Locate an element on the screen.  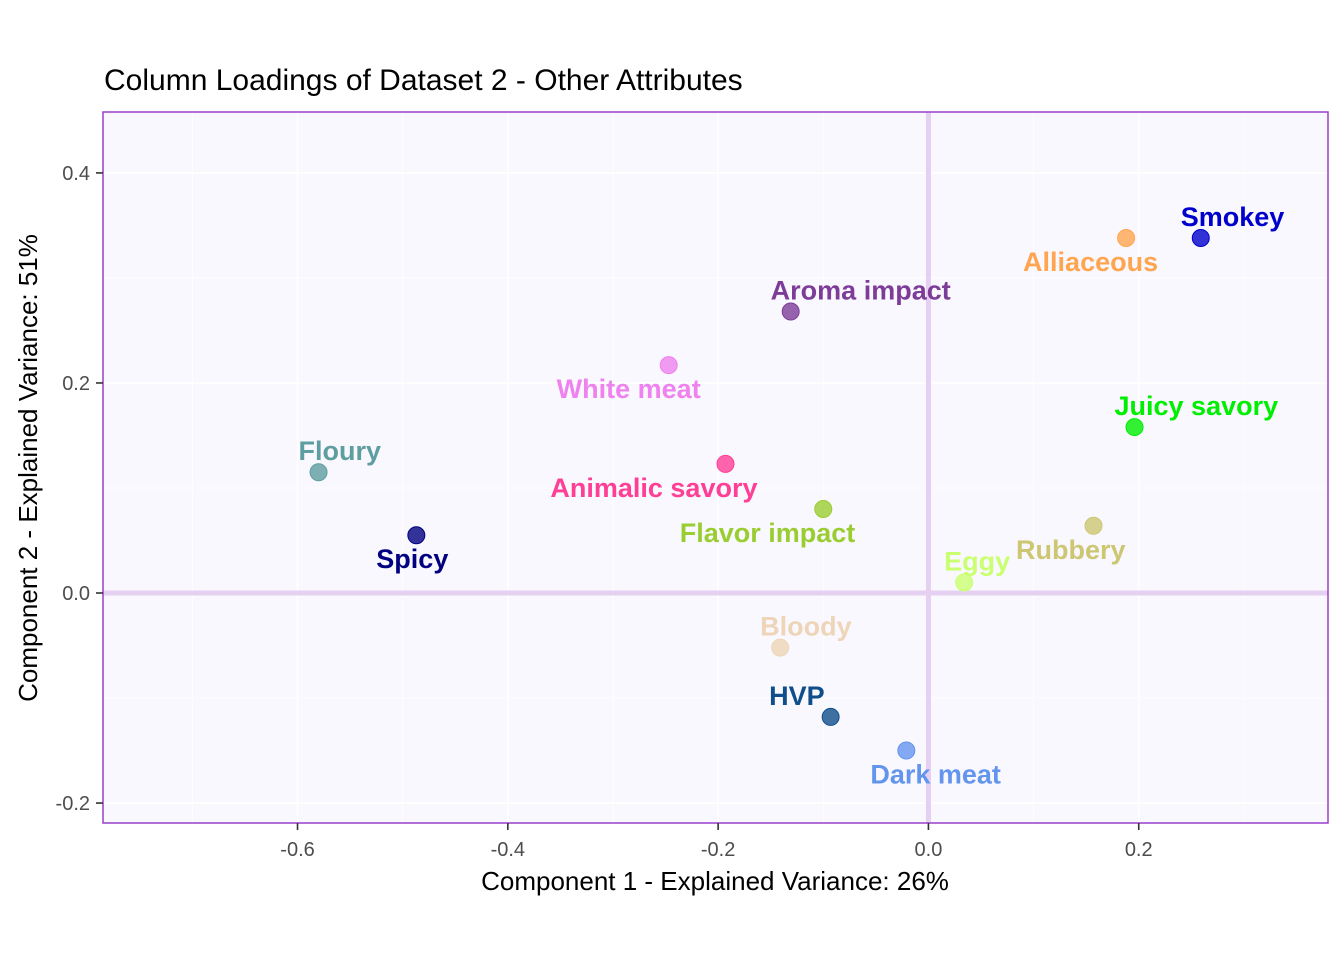
label-aroma-impact: Aroma impact is located at coordinates (861, 291).